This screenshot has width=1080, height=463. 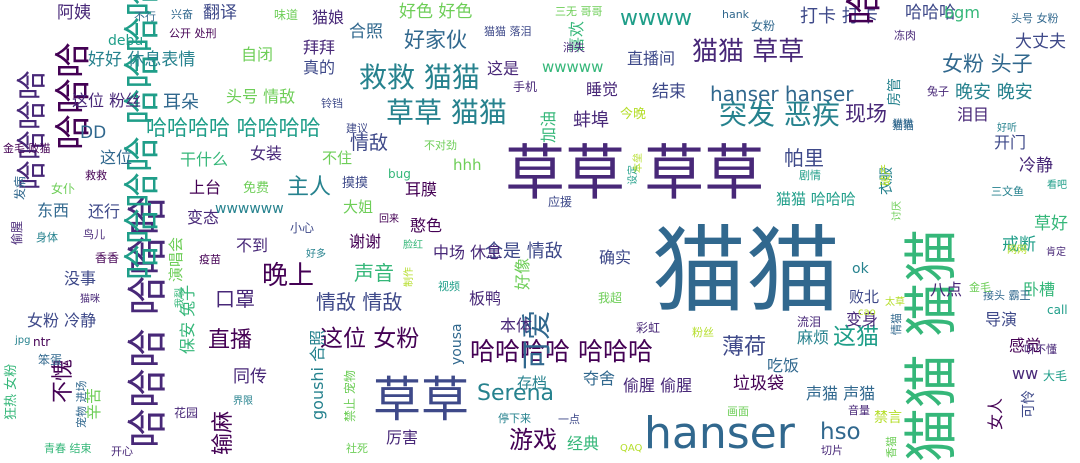 I want to click on word: 板鸭, so click(x=485, y=298).